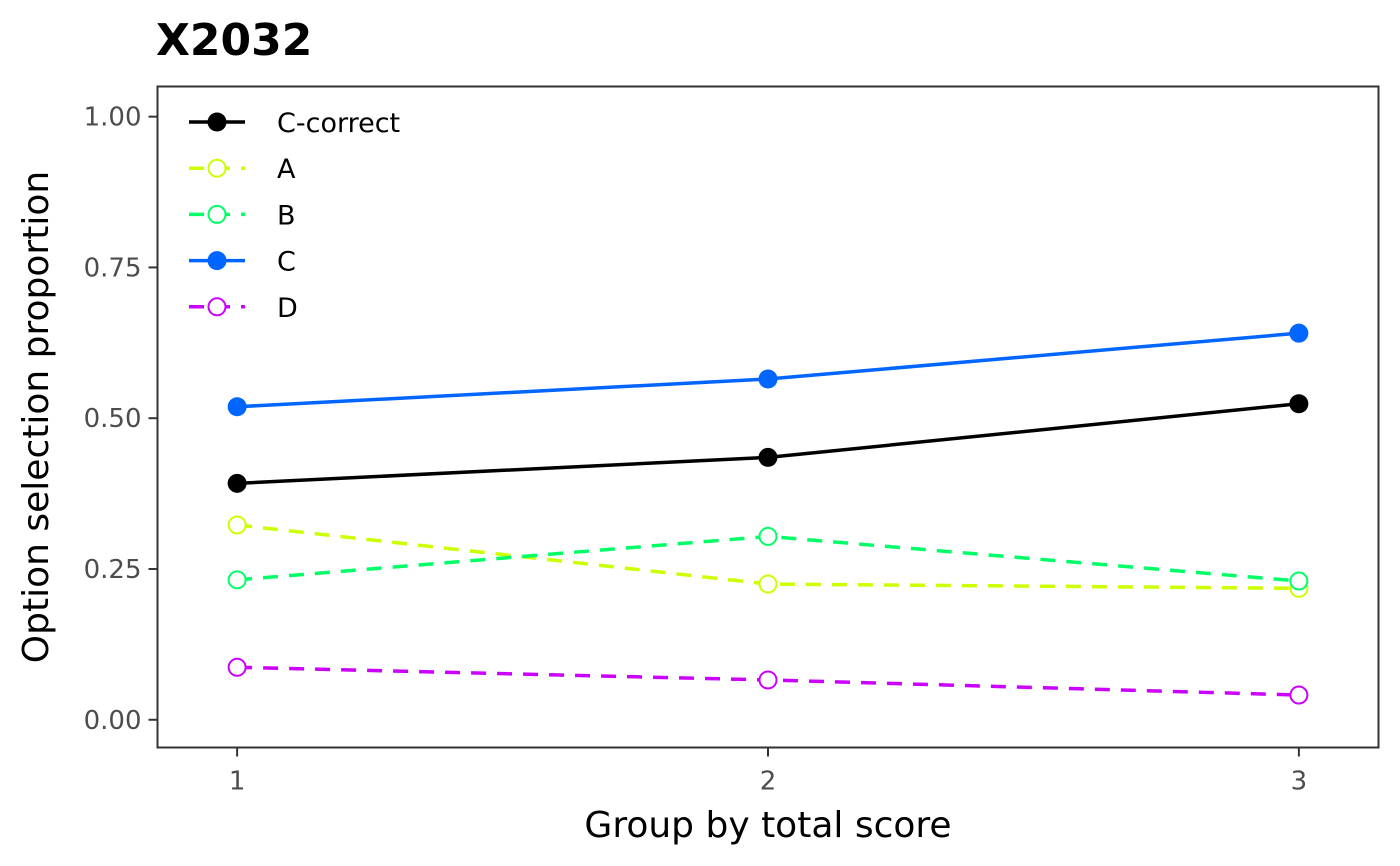 This screenshot has height=866, width=1400. What do you see at coordinates (286, 215) in the screenshot?
I see `legend-label: B` at bounding box center [286, 215].